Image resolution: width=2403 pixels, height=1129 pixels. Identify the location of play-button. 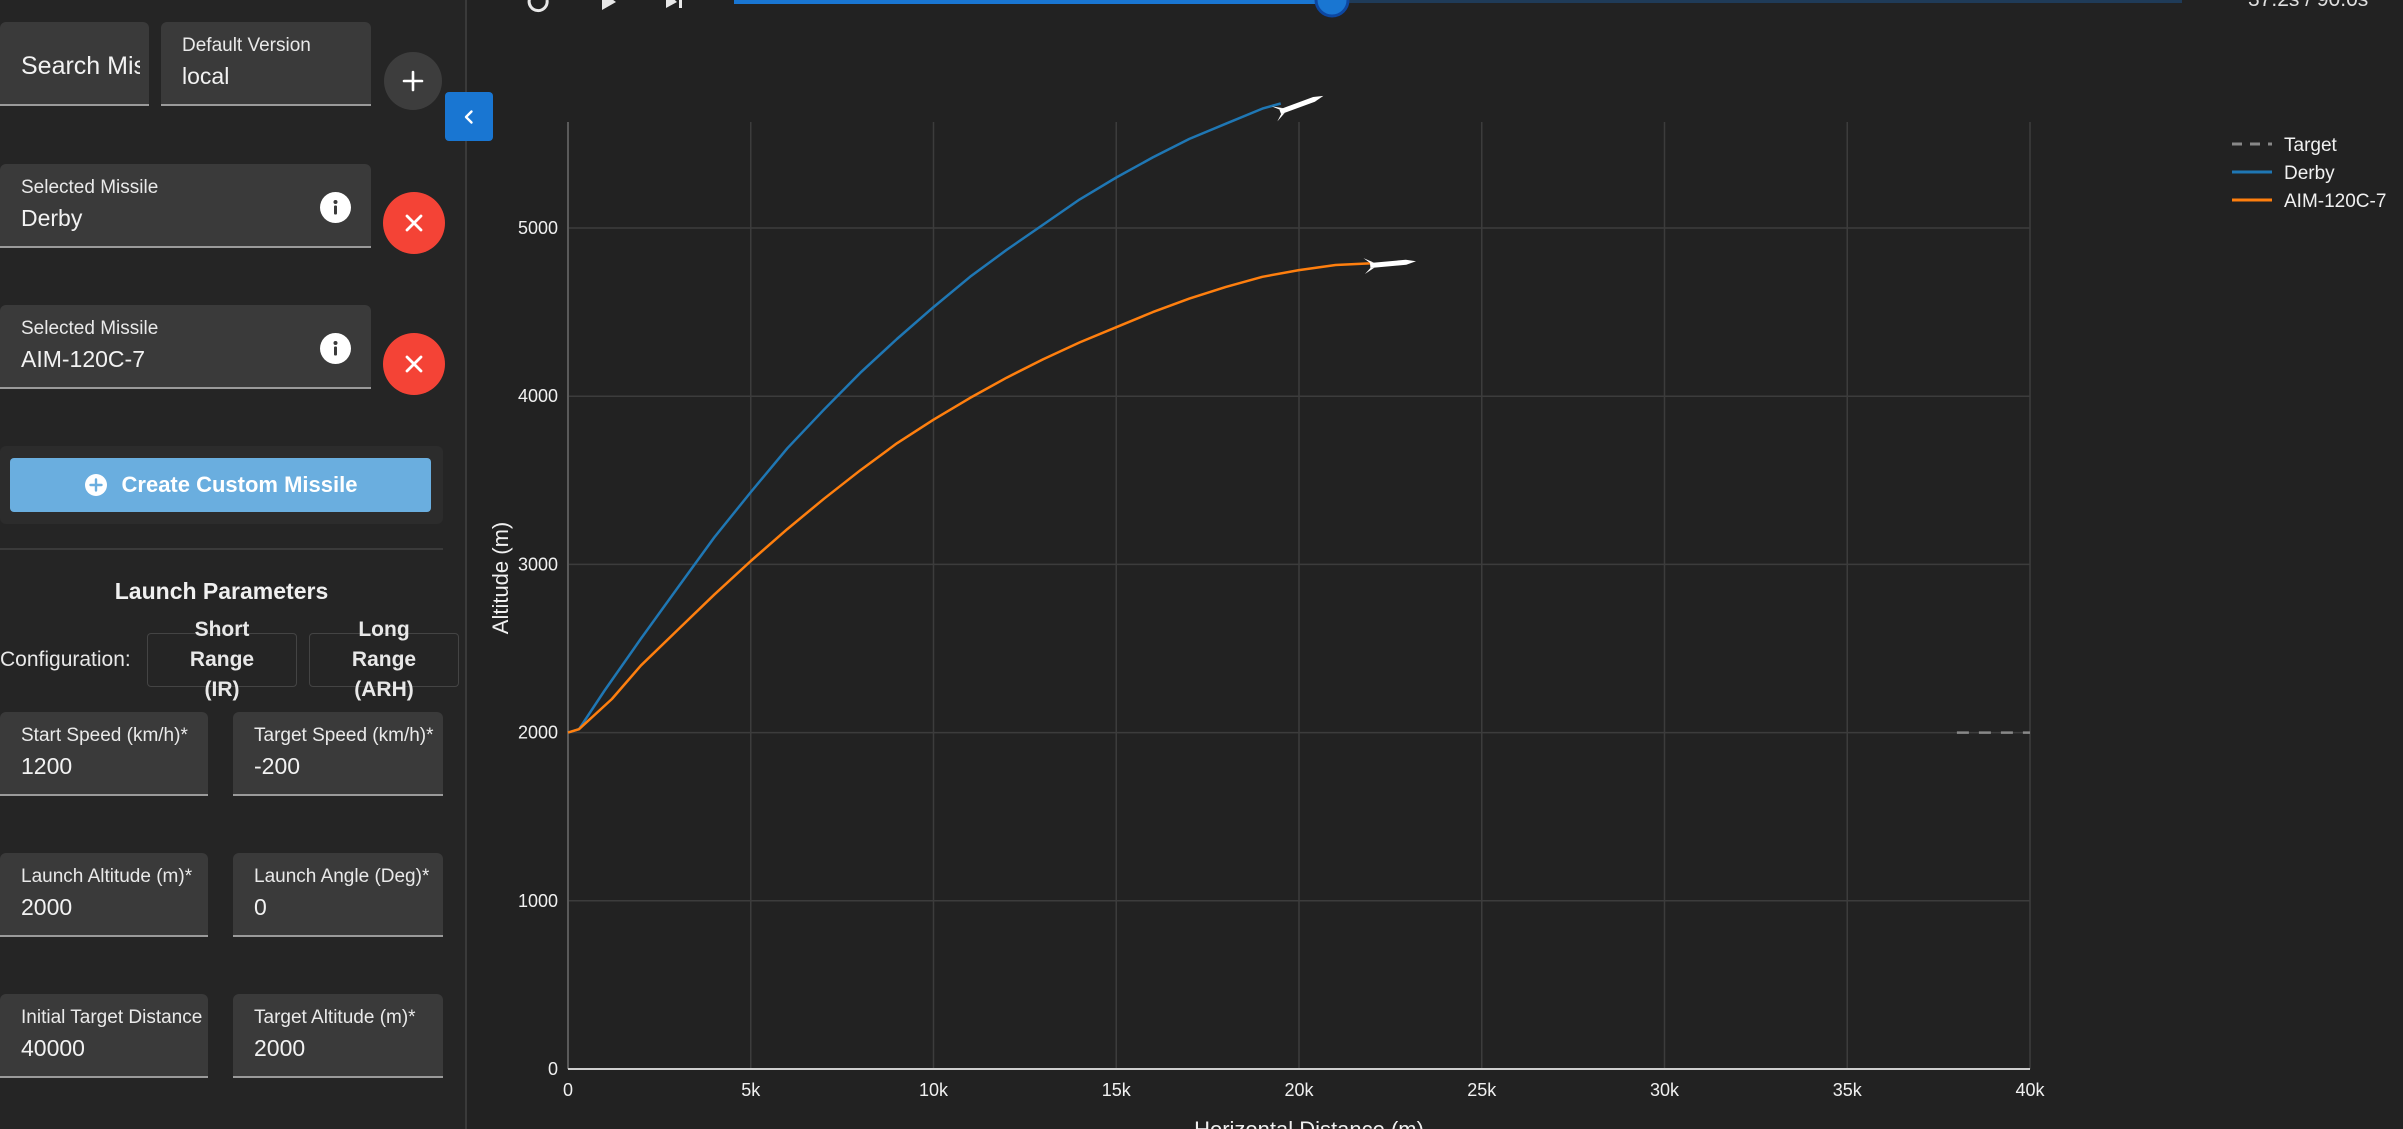
(609, 5).